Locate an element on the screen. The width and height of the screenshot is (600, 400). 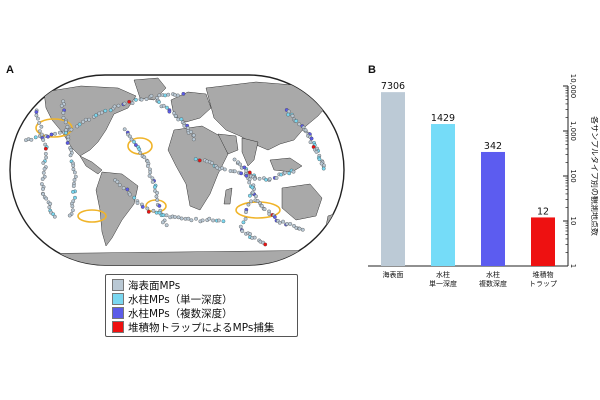
y-tick-label: 10 is located at coordinates (573, 221).